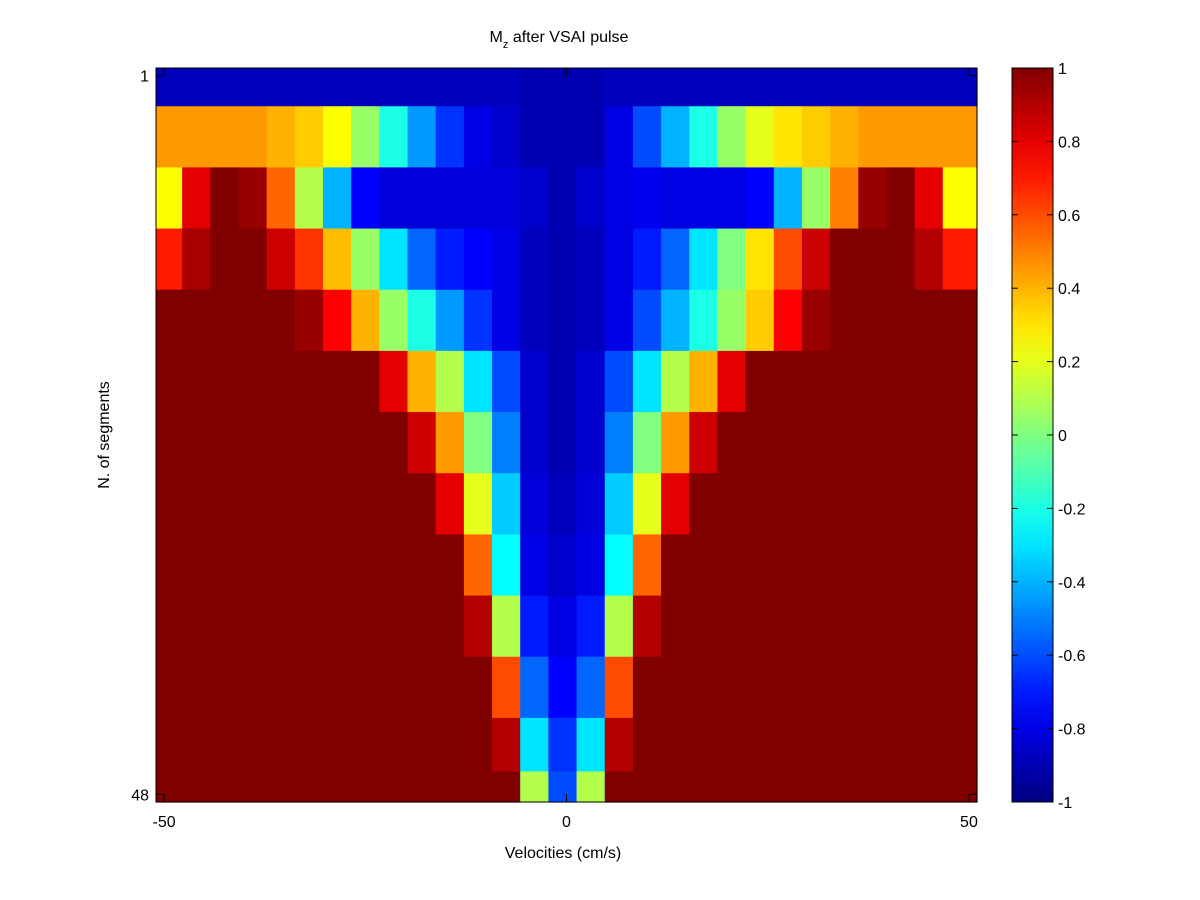  I want to click on colorbar-tick-label: 0, so click(1062, 436).